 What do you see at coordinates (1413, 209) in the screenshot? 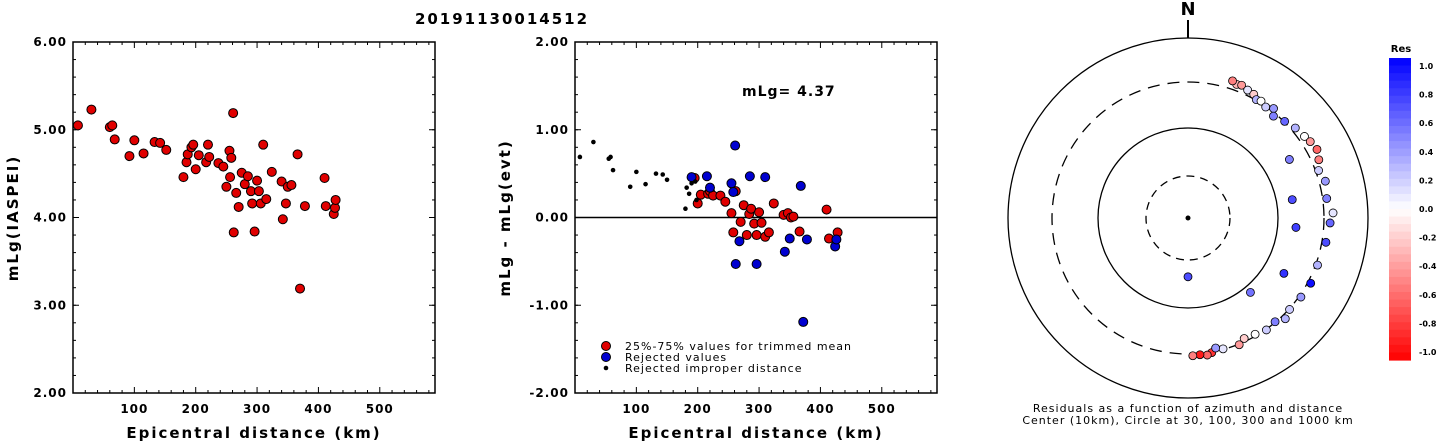
I see `colorbar: 1.0 0.8 0.6 0.4 0.2 0.0 -0.2 -0.4 -0.6 -0.8 -1.0` at bounding box center [1413, 209].